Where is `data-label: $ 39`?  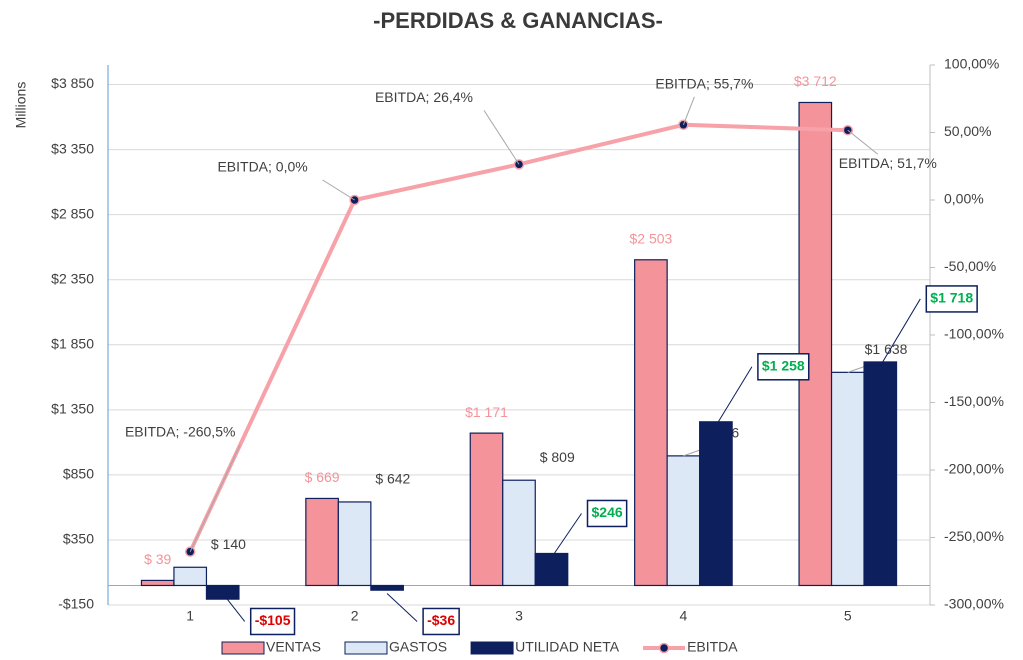 data-label: $ 39 is located at coordinates (157, 559).